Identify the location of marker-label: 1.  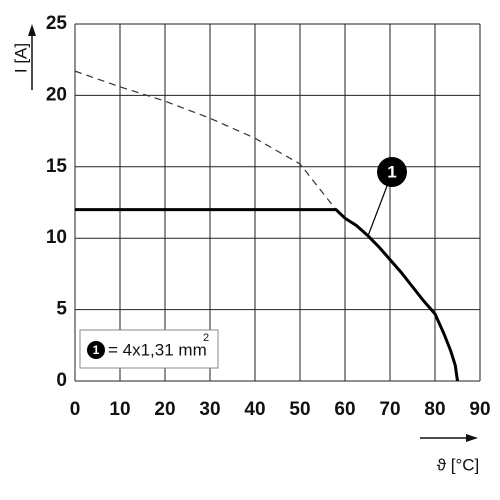
(391, 171).